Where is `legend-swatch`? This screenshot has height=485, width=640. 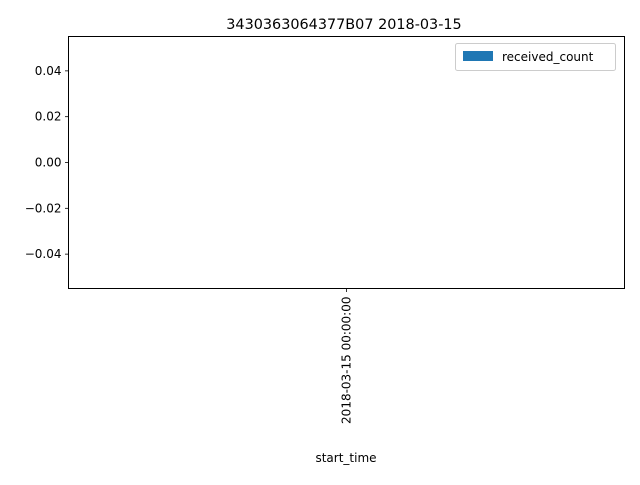
legend-swatch is located at coordinates (478, 56).